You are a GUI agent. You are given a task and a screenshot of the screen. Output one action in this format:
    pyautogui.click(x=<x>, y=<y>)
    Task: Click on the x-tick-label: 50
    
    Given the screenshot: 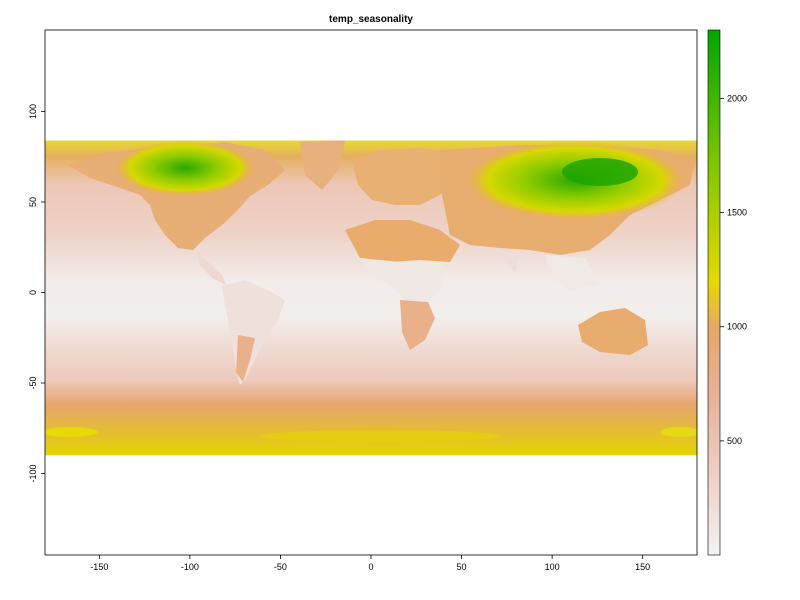 What is the action you would take?
    pyautogui.click(x=462, y=567)
    